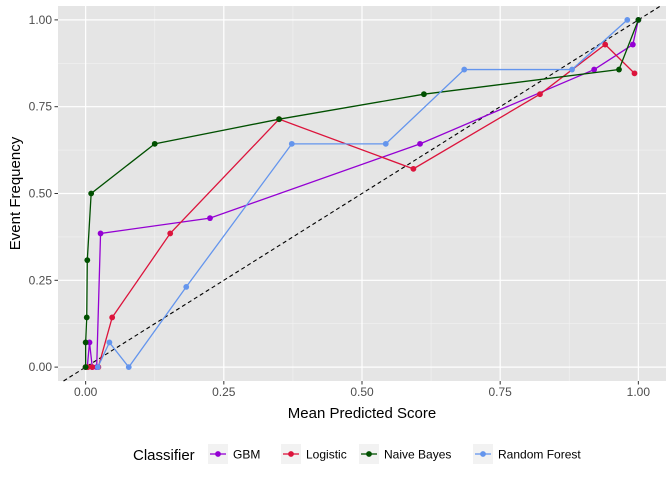 The height and width of the screenshot is (480, 672). I want to click on legend-label-gbm: GBM, so click(246, 455).